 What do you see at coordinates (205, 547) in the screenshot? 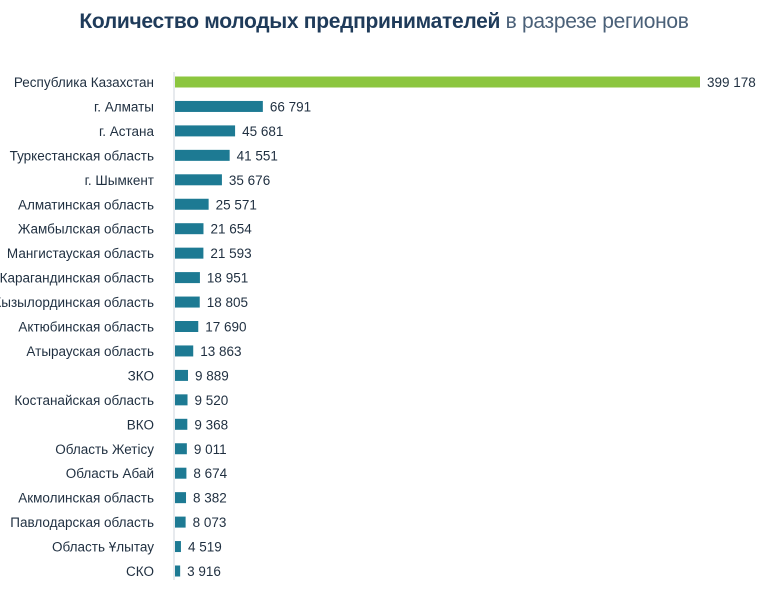
I see `value-label: 4 519` at bounding box center [205, 547].